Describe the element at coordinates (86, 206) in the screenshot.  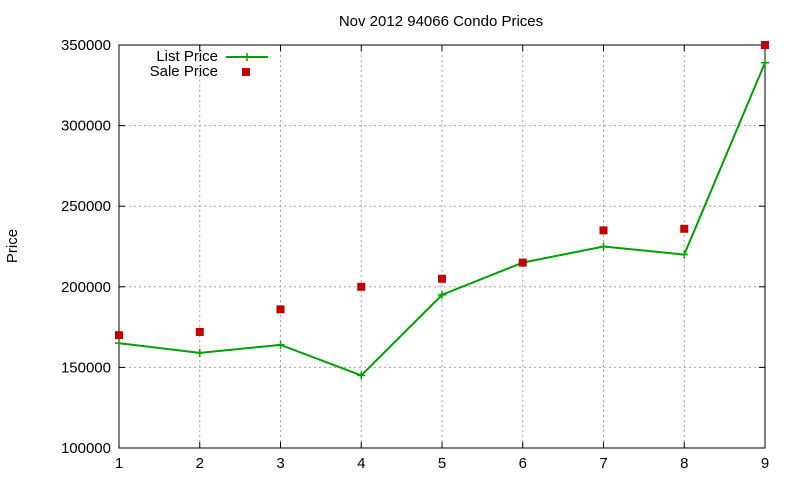
I see `y-tick-label-250000: 250000` at that location.